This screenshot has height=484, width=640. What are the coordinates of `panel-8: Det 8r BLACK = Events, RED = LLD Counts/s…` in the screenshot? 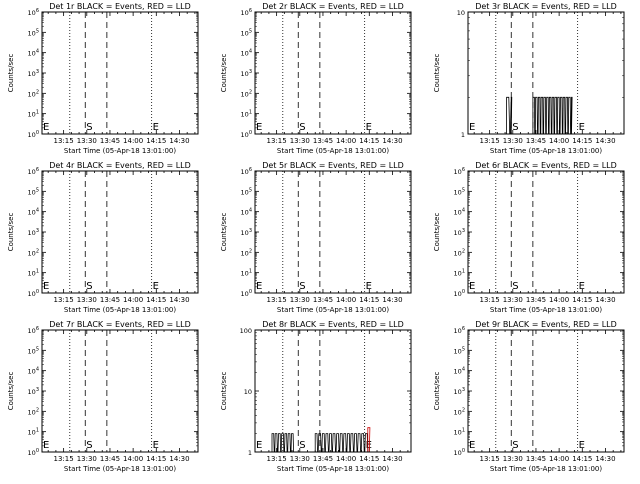 It's located at (316, 396).